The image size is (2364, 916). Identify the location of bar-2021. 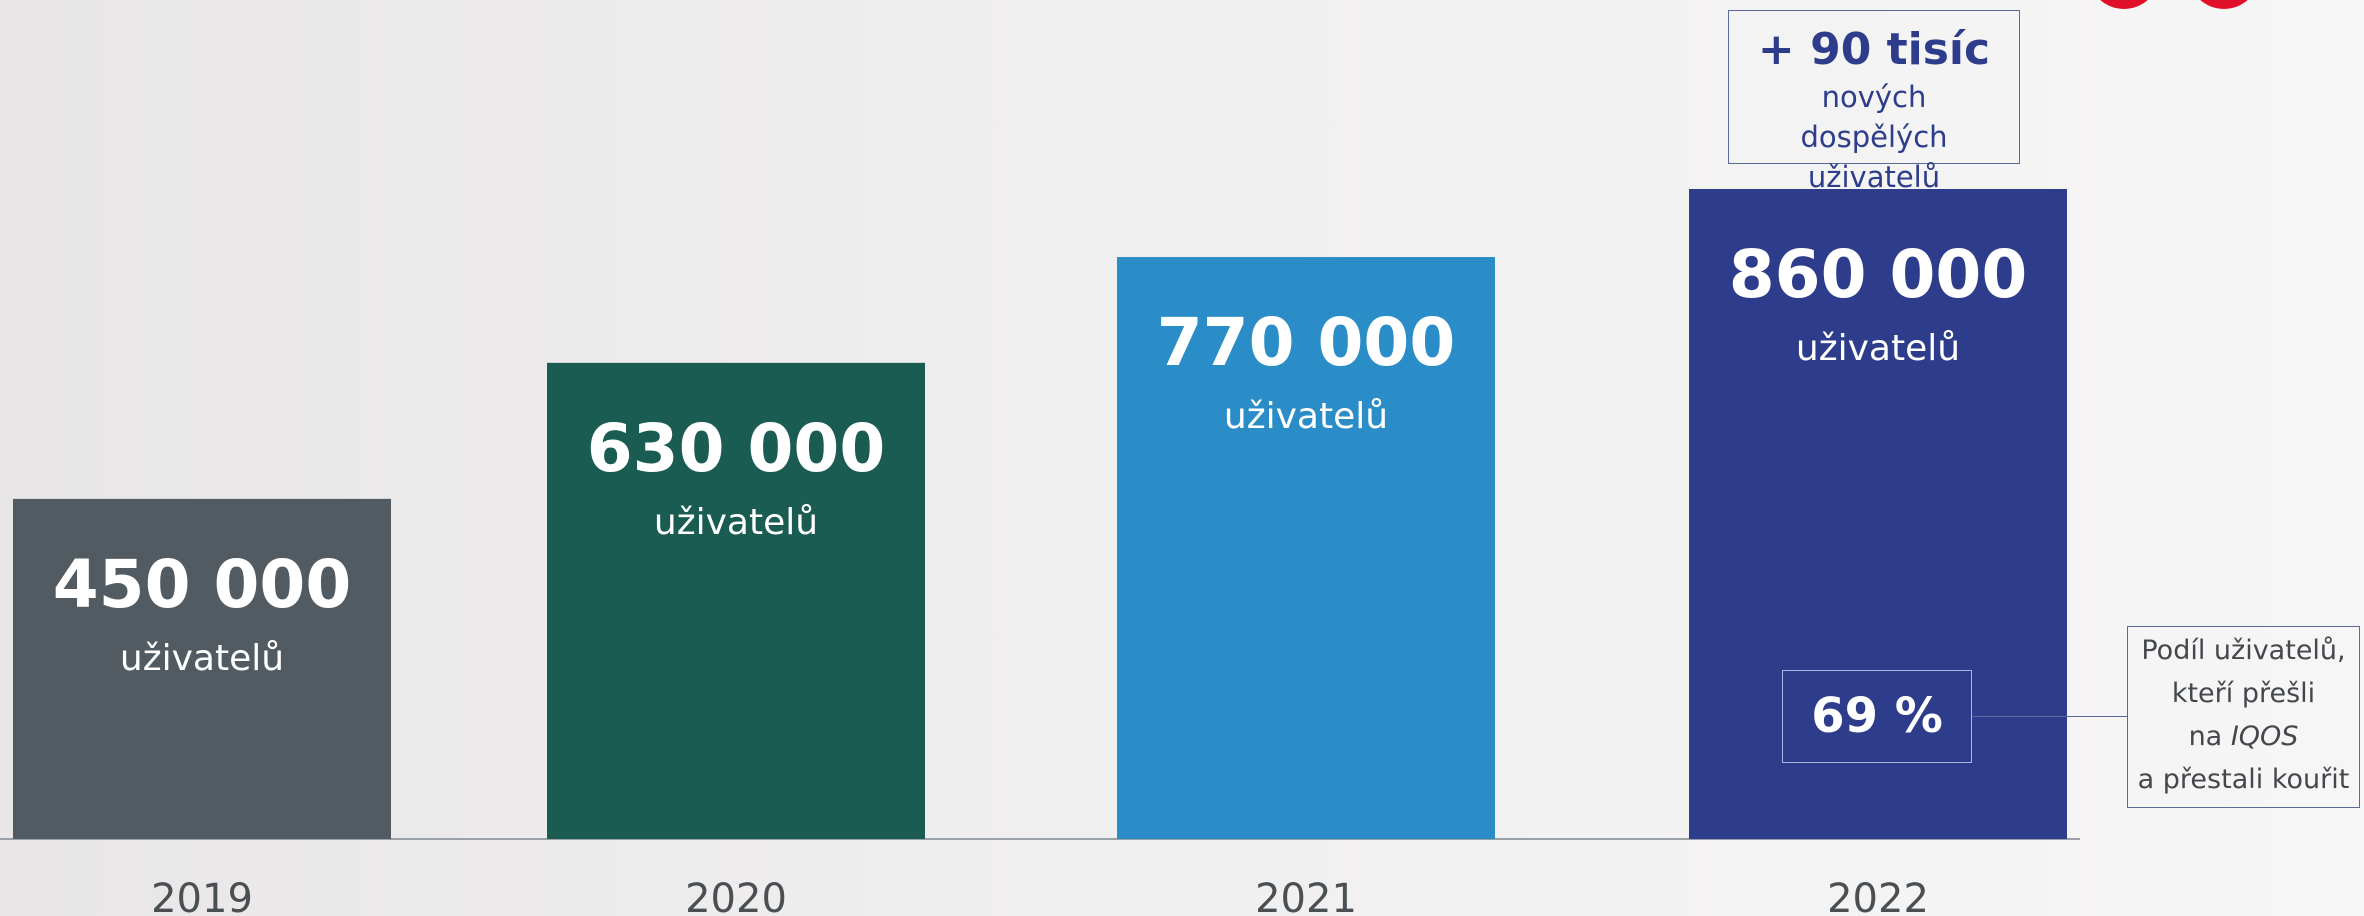
(1306, 548).